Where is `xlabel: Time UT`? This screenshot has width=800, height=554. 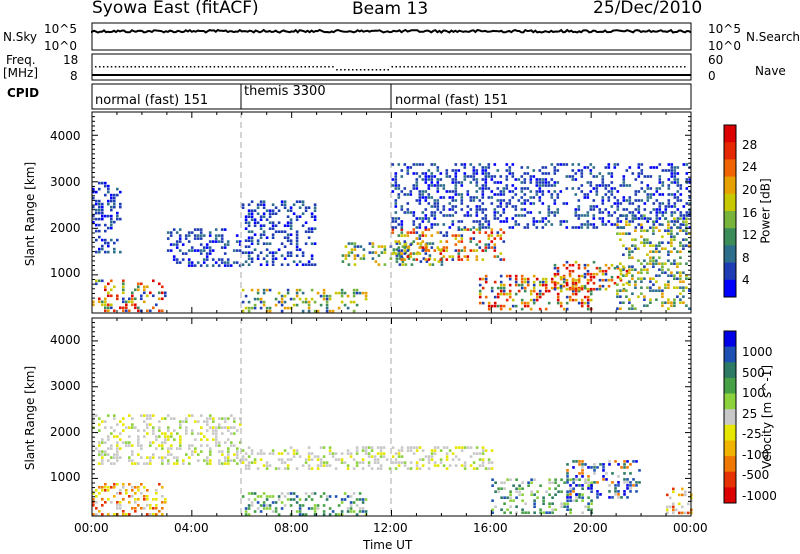 xlabel: Time UT is located at coordinates (388, 545).